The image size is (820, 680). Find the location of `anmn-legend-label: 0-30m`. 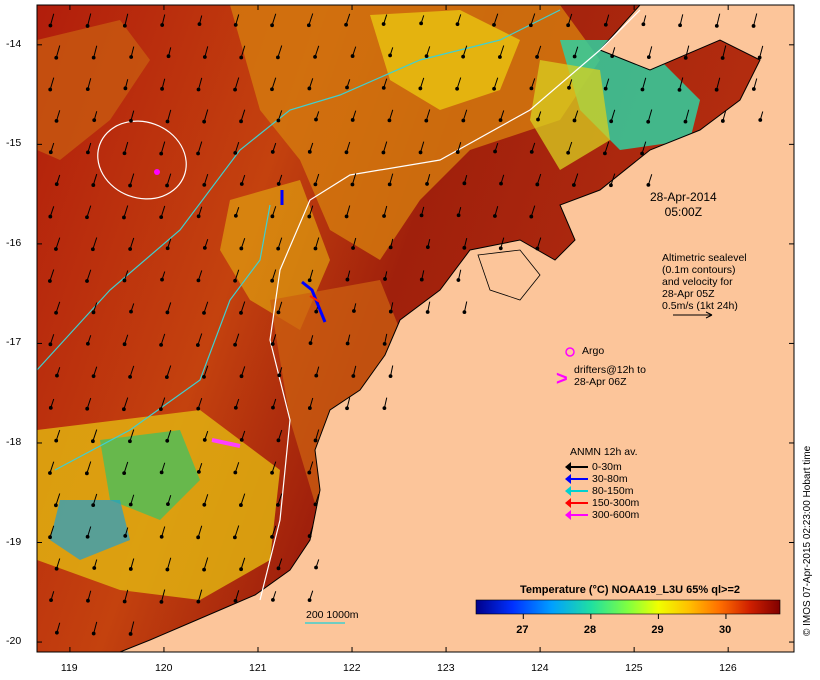

anmn-legend-label: 0-30m is located at coordinates (607, 467).